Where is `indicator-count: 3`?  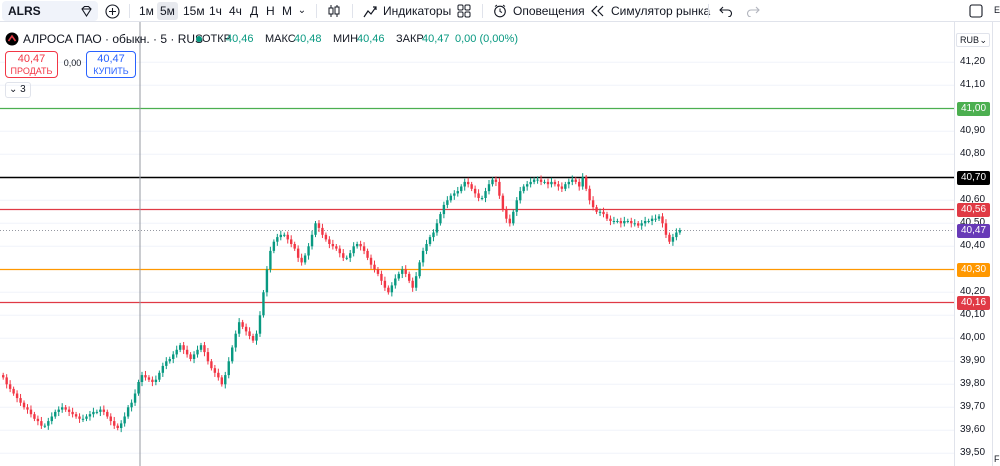
indicator-count: 3 is located at coordinates (23, 89).